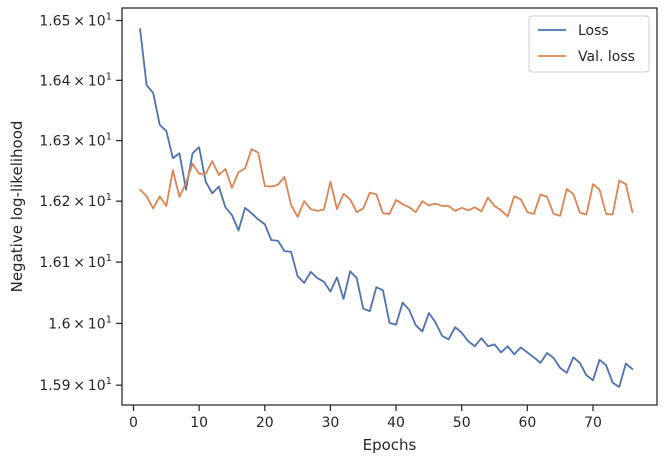 This screenshot has width=667, height=463. Describe the element at coordinates (75, 262) in the screenshot. I see `y-tick-label: 1.61 × 10¹` at that location.